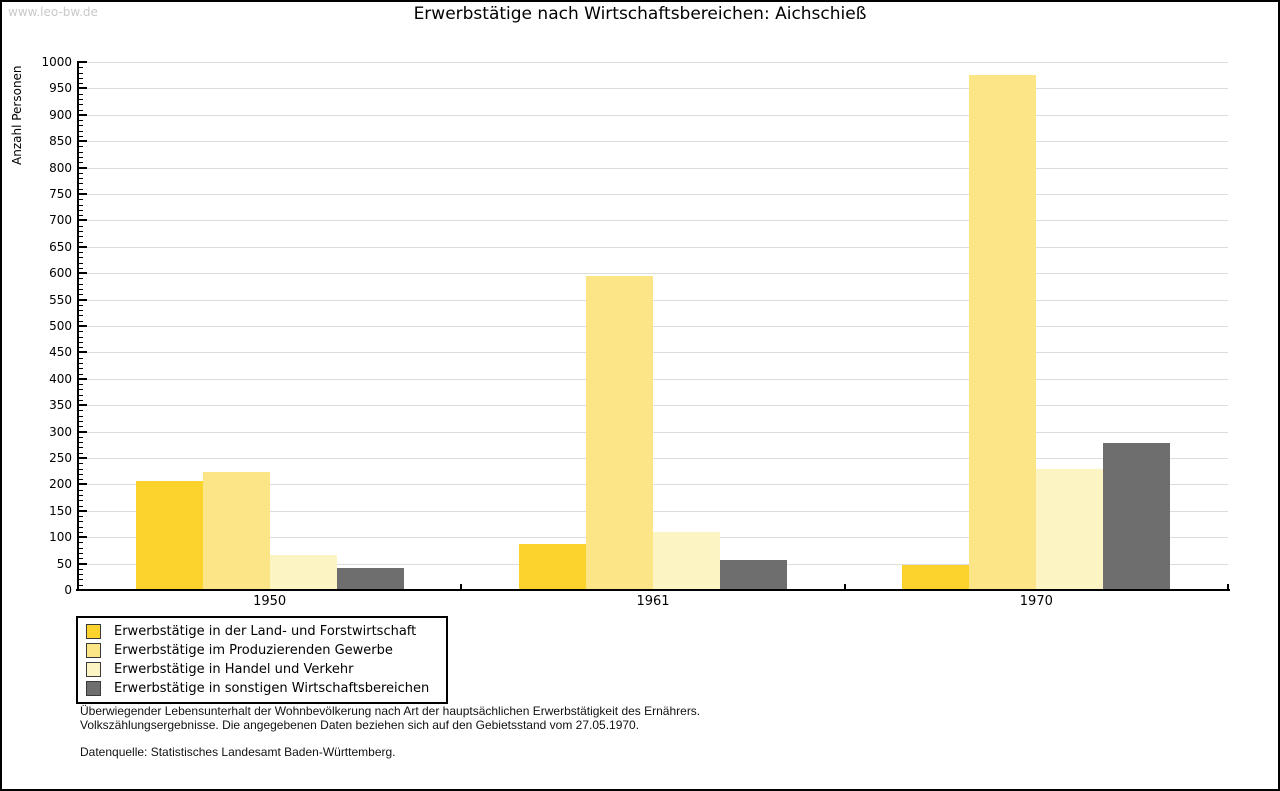 The width and height of the screenshot is (1280, 791). What do you see at coordinates (653, 601) in the screenshot?
I see `x-tick-label-1961: 1961` at bounding box center [653, 601].